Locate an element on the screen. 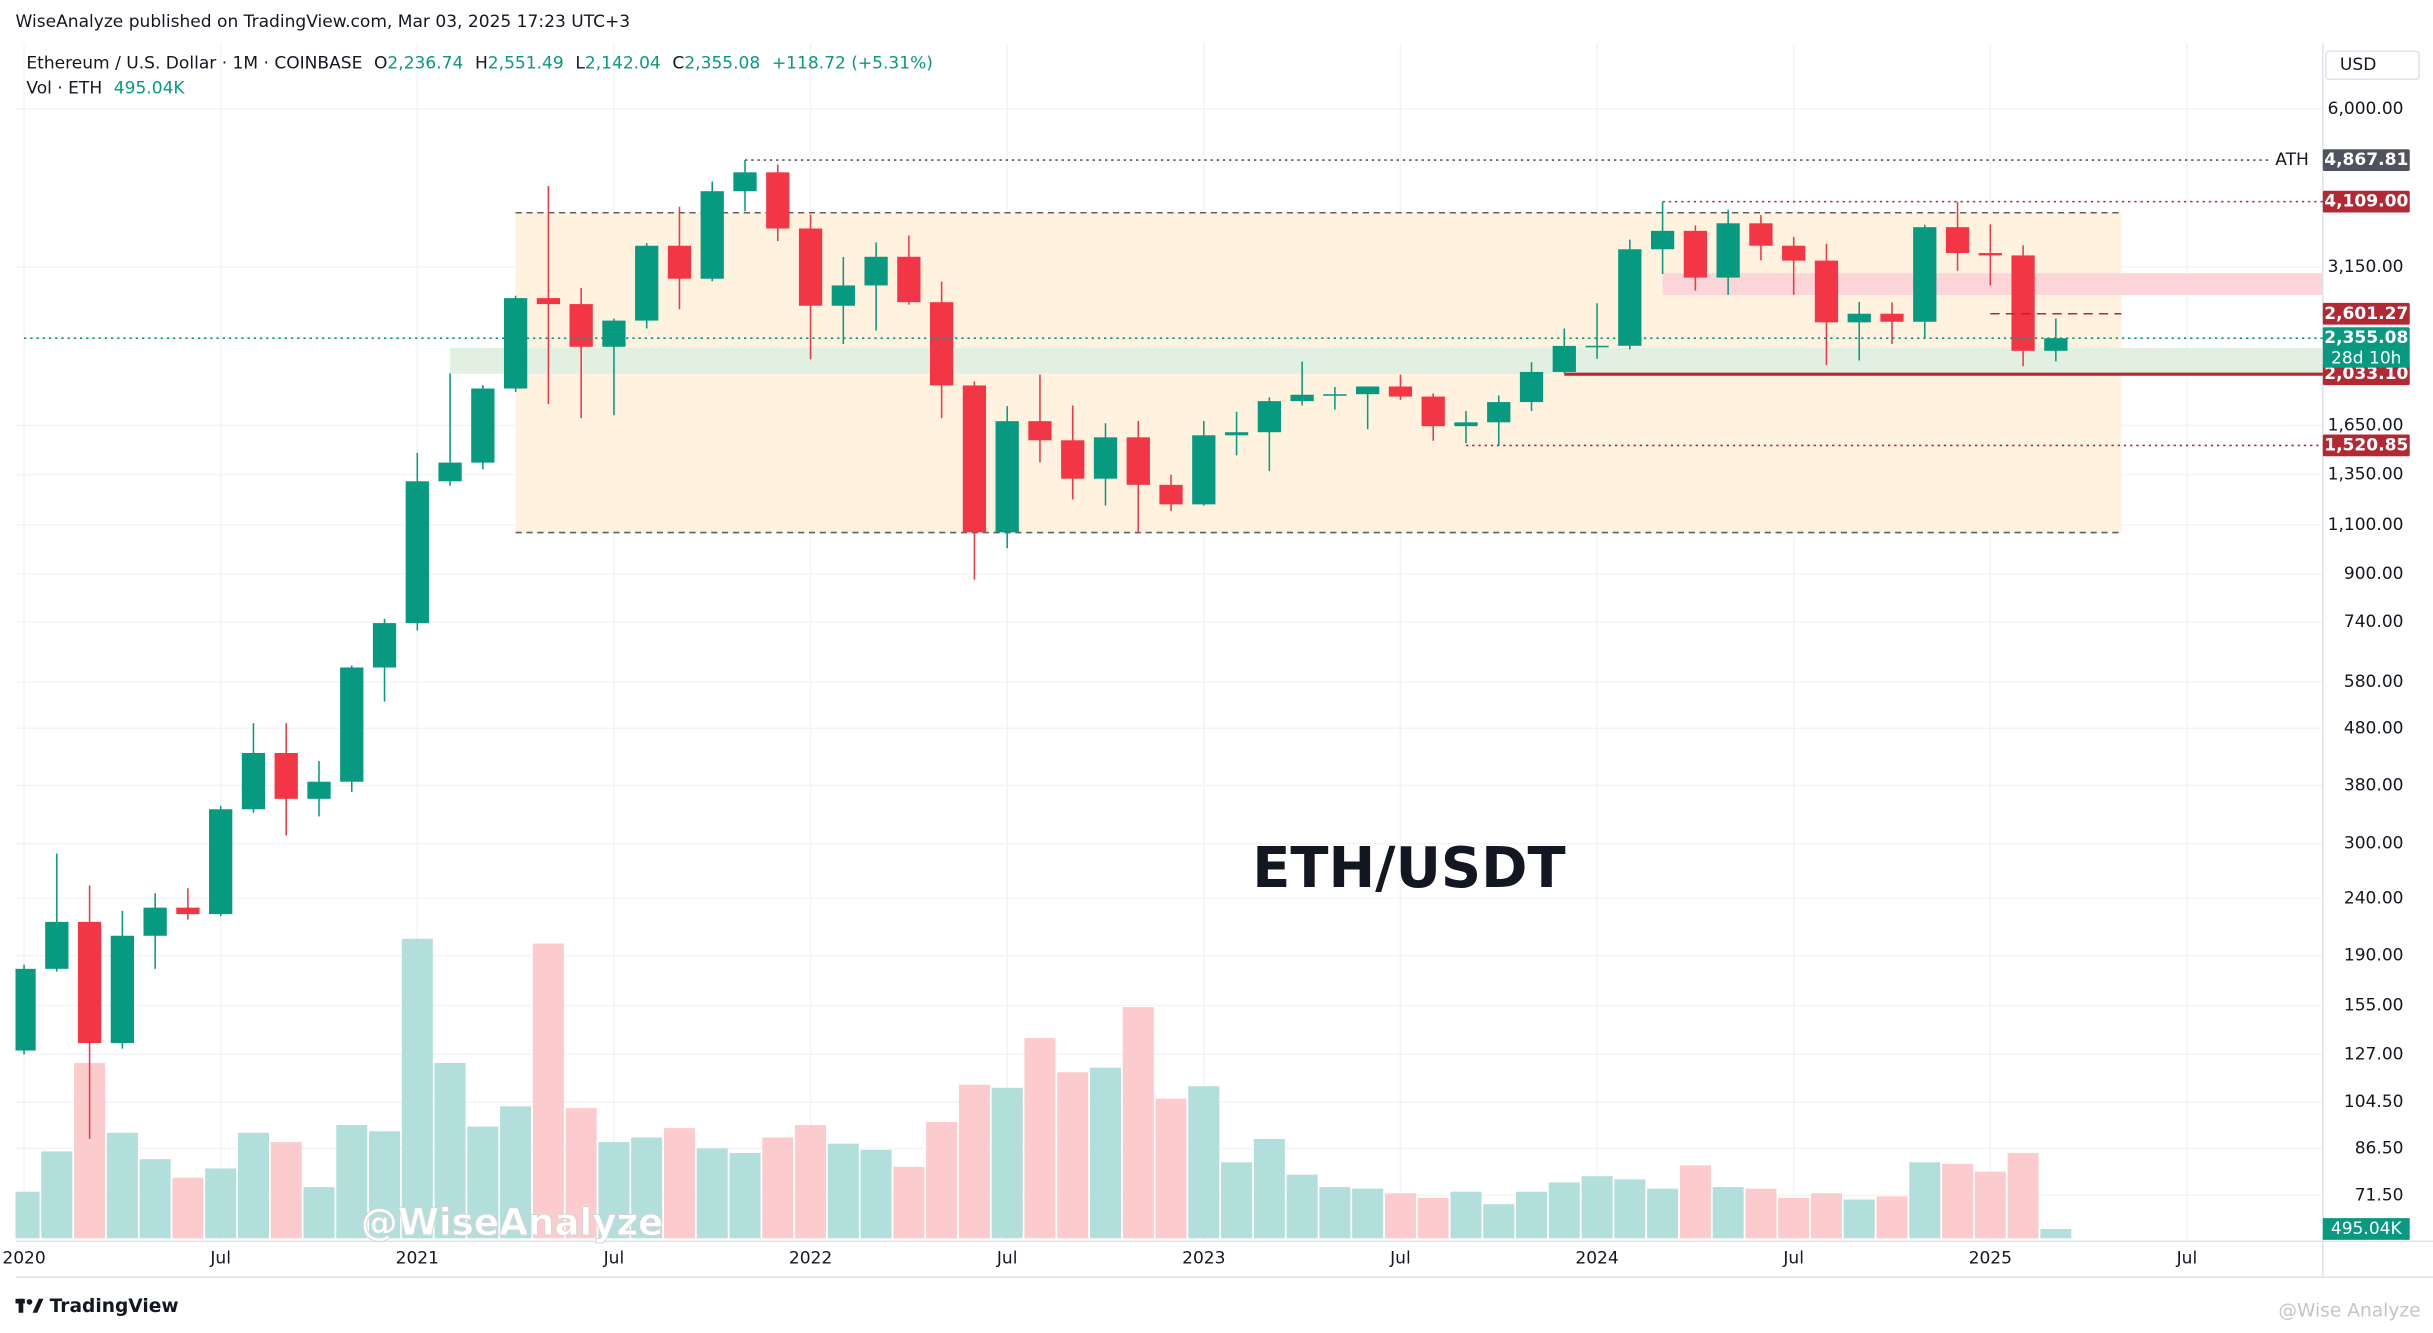 The image size is (2433, 1333). brand-logo is located at coordinates (29, 1305).